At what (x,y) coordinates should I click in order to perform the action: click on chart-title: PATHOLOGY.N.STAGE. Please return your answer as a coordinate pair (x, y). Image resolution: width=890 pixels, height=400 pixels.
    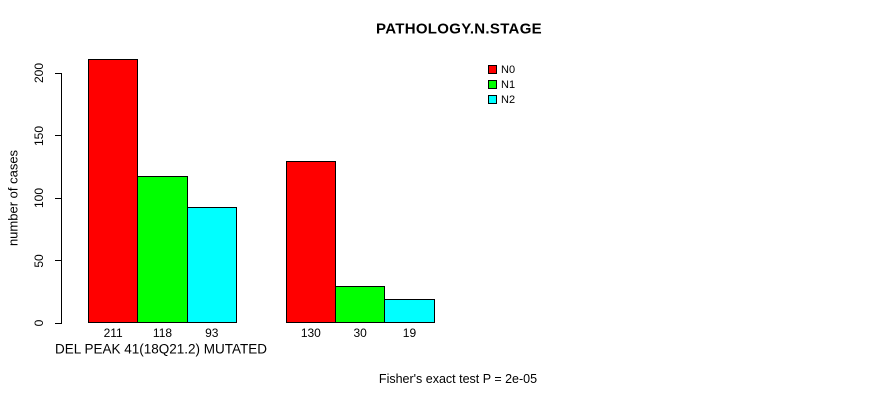
    Looking at the image, I should click on (459, 29).